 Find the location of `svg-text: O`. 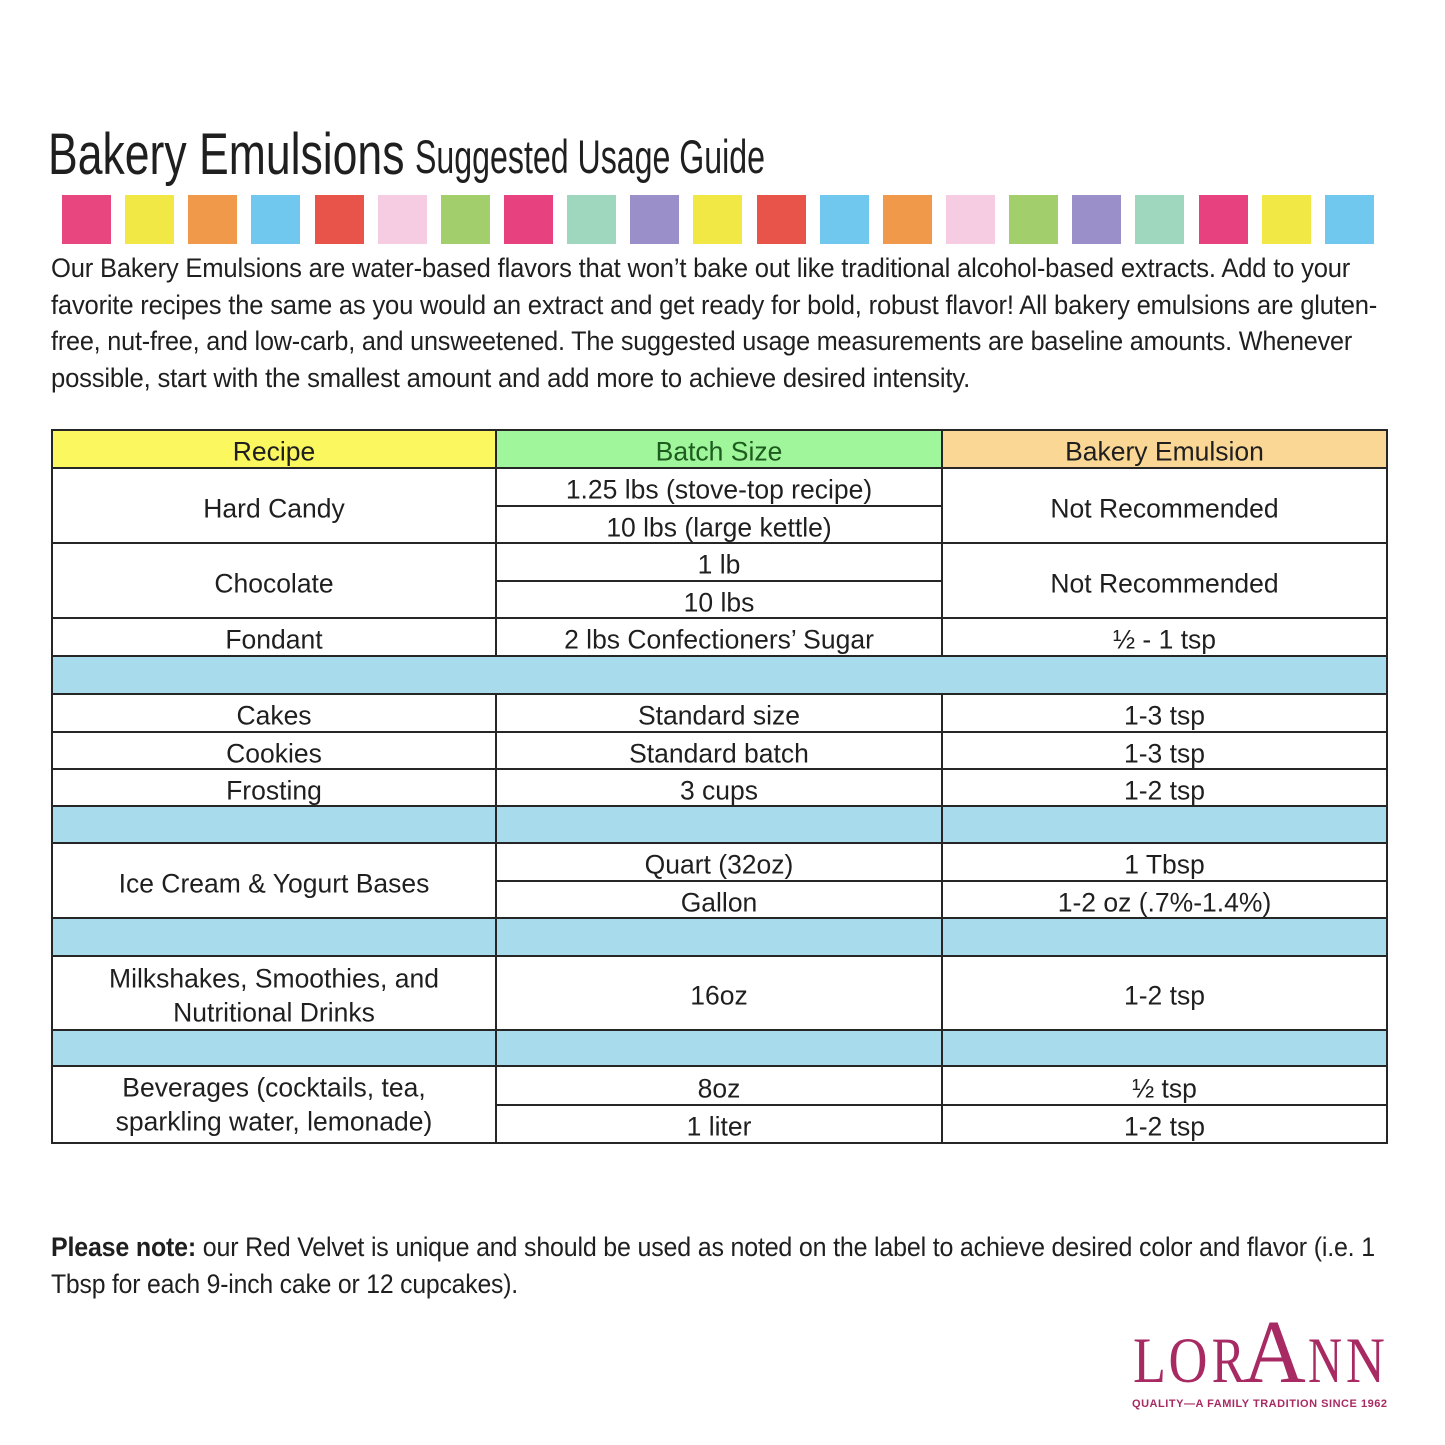

svg-text: O is located at coordinates (1188, 1361).